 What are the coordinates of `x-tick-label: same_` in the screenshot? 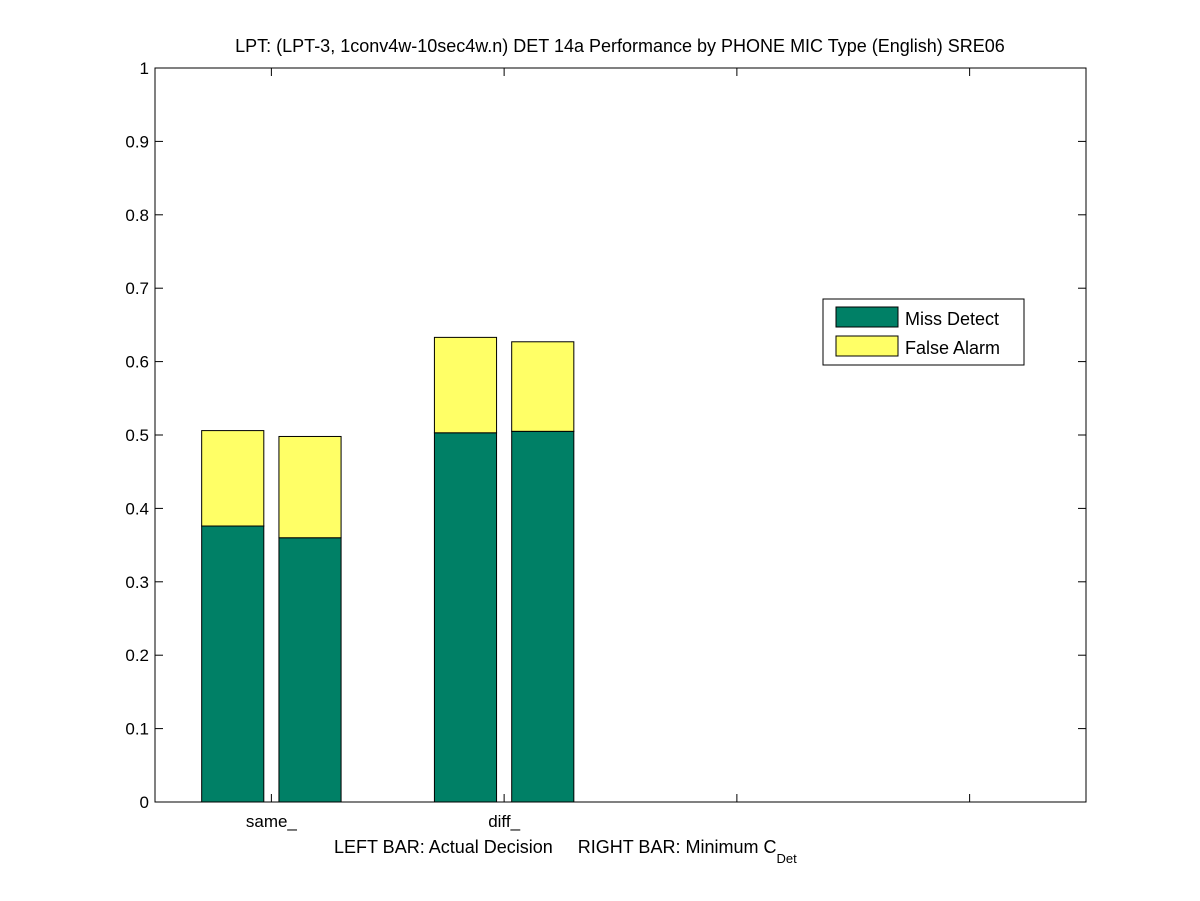 It's located at (272, 821).